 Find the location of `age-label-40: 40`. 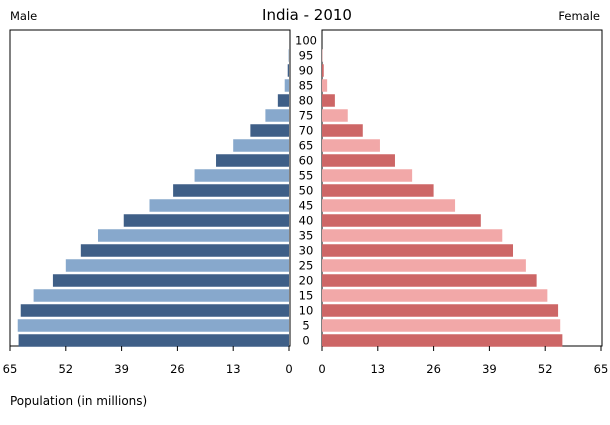

age-label-40: 40 is located at coordinates (306, 221).